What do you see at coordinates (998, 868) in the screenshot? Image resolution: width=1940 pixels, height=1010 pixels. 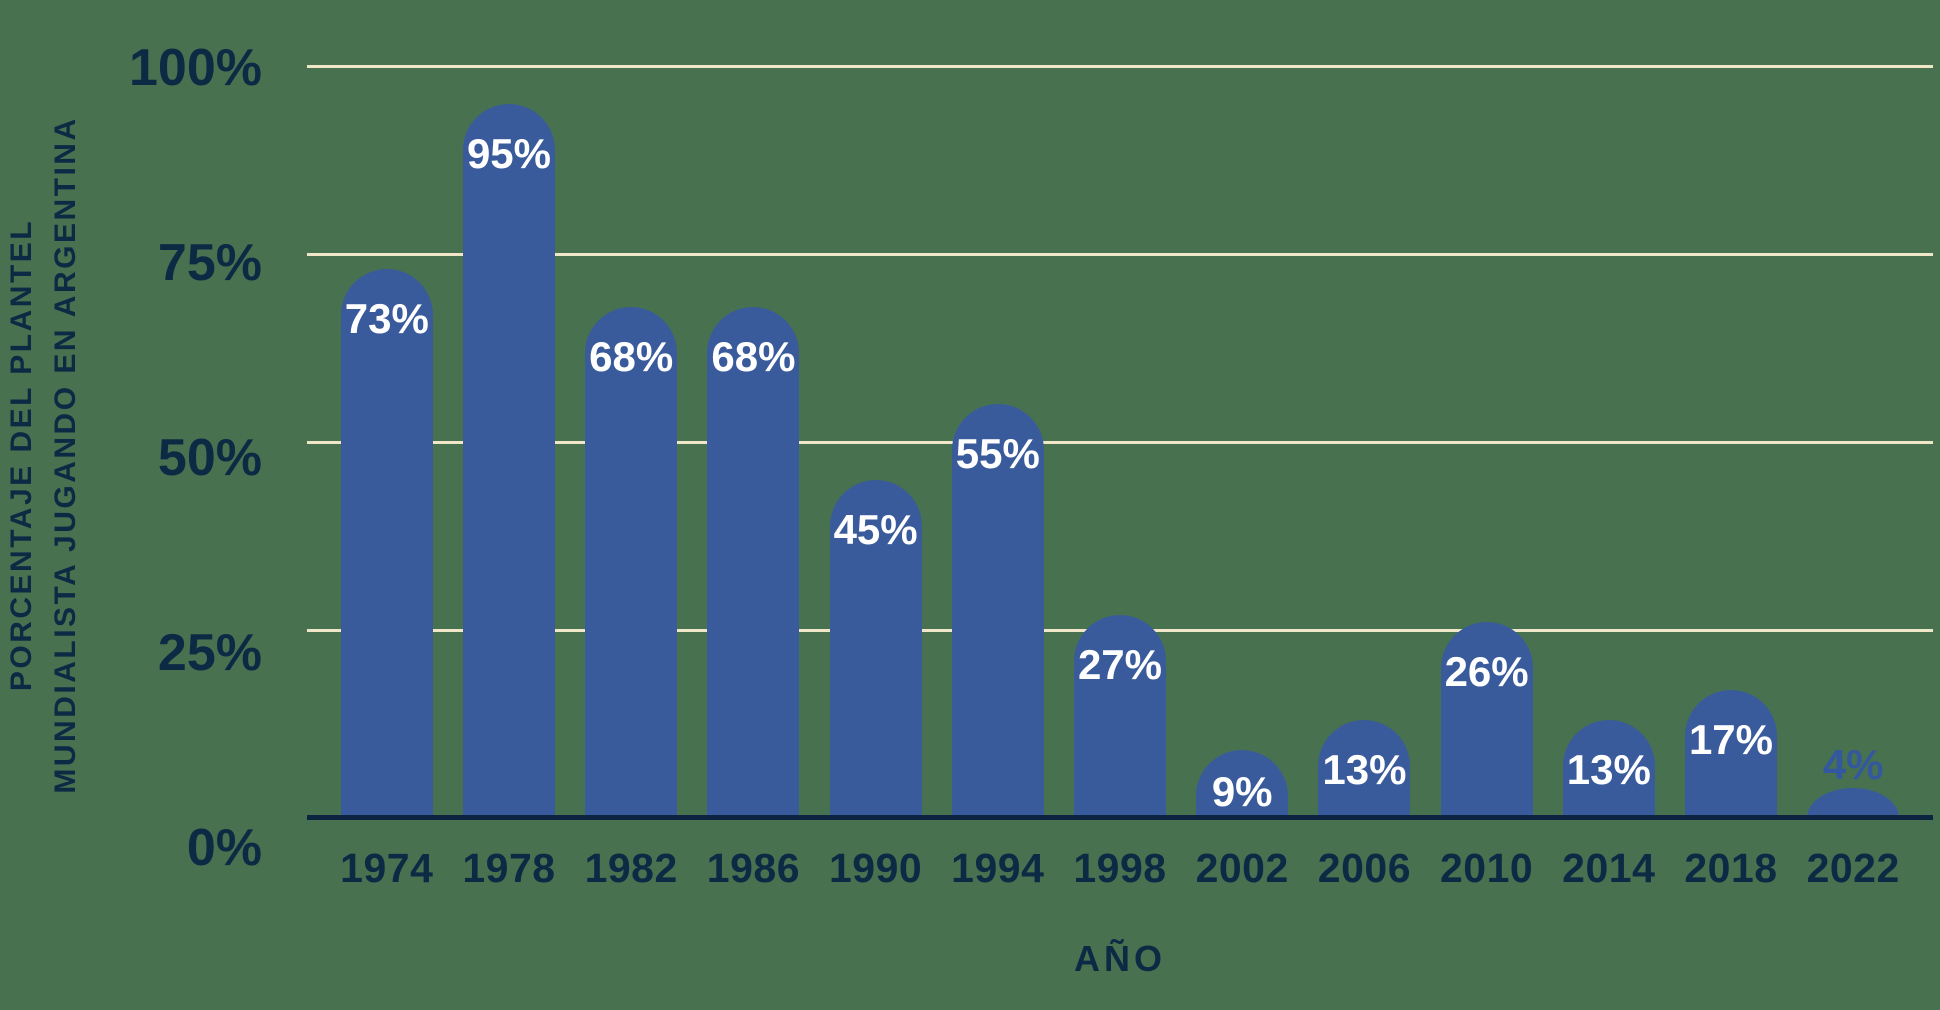 I see `x-tick-1994: 1994` at bounding box center [998, 868].